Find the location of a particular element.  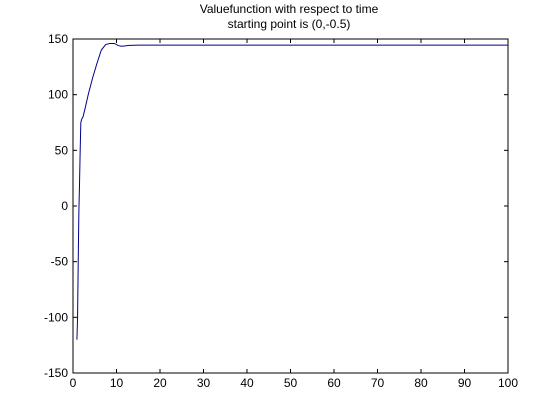

x-tick-label: 30 is located at coordinates (204, 383).